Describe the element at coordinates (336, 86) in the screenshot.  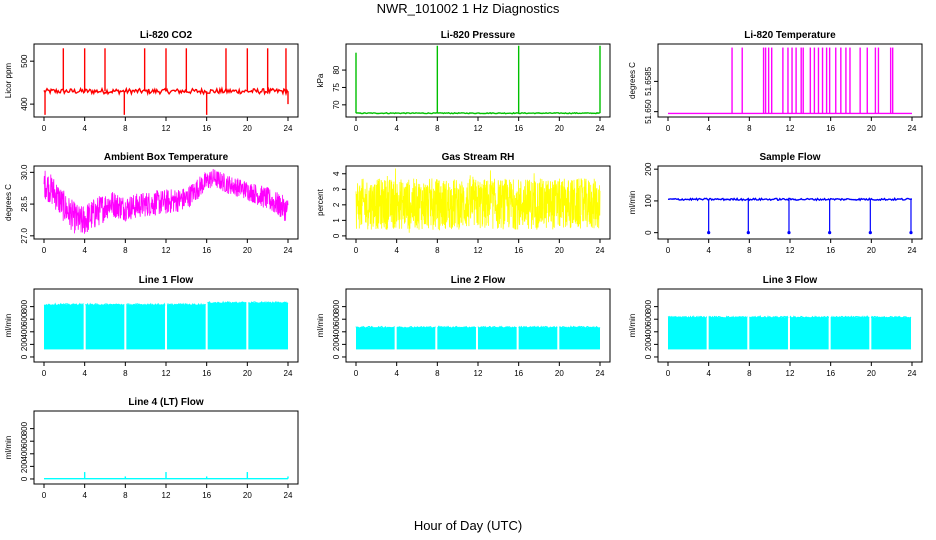
I see `y-tick-label: 75` at that location.